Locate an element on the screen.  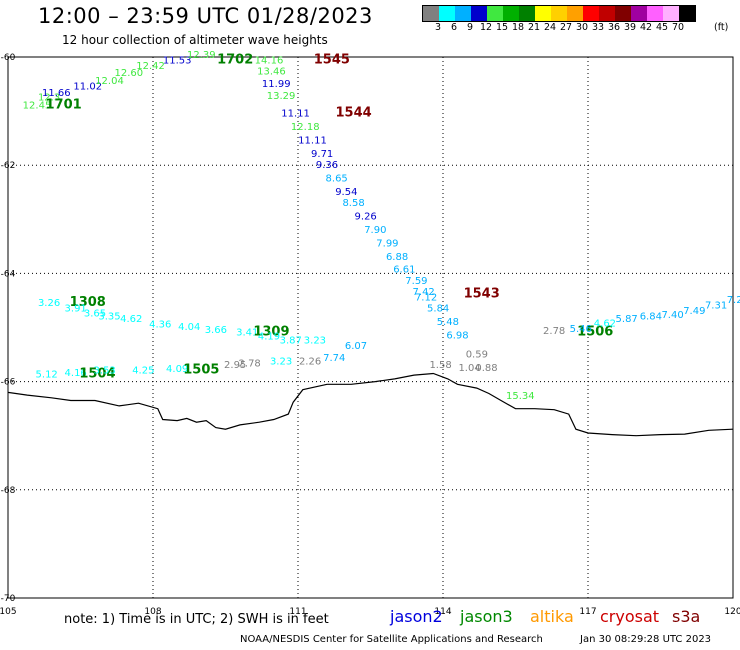
pass-time-label: 1308 is located at coordinates (88, 302).